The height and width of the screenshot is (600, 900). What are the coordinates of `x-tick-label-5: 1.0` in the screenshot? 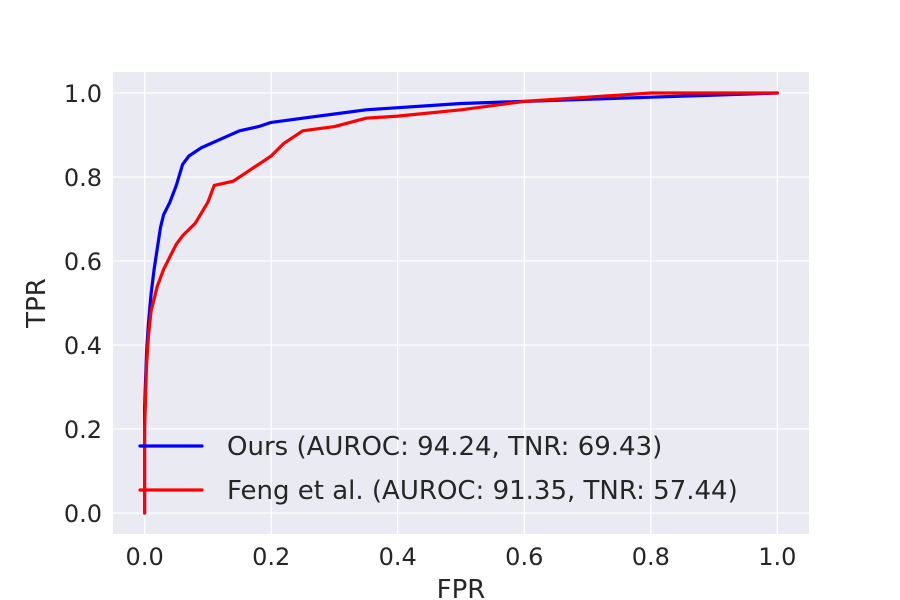 It's located at (777, 557).